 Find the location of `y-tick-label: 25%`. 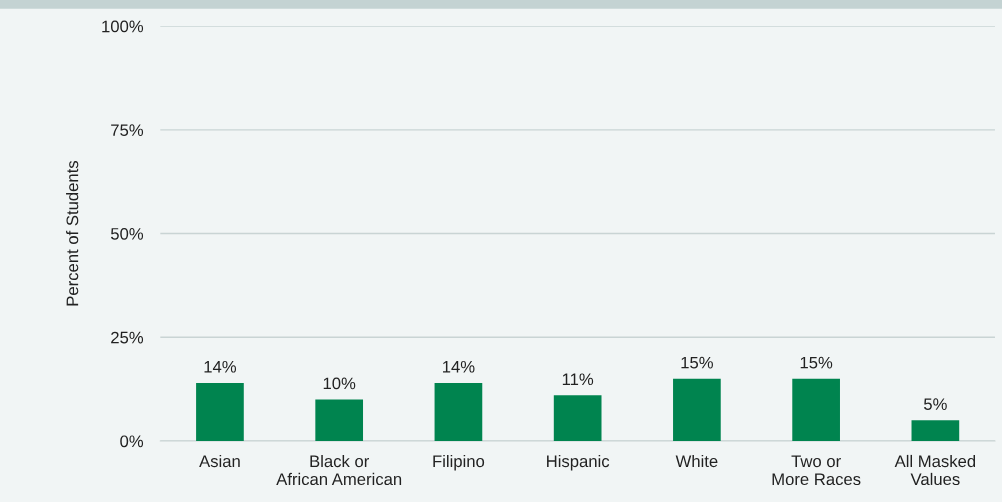

y-tick-label: 25% is located at coordinates (127, 337).